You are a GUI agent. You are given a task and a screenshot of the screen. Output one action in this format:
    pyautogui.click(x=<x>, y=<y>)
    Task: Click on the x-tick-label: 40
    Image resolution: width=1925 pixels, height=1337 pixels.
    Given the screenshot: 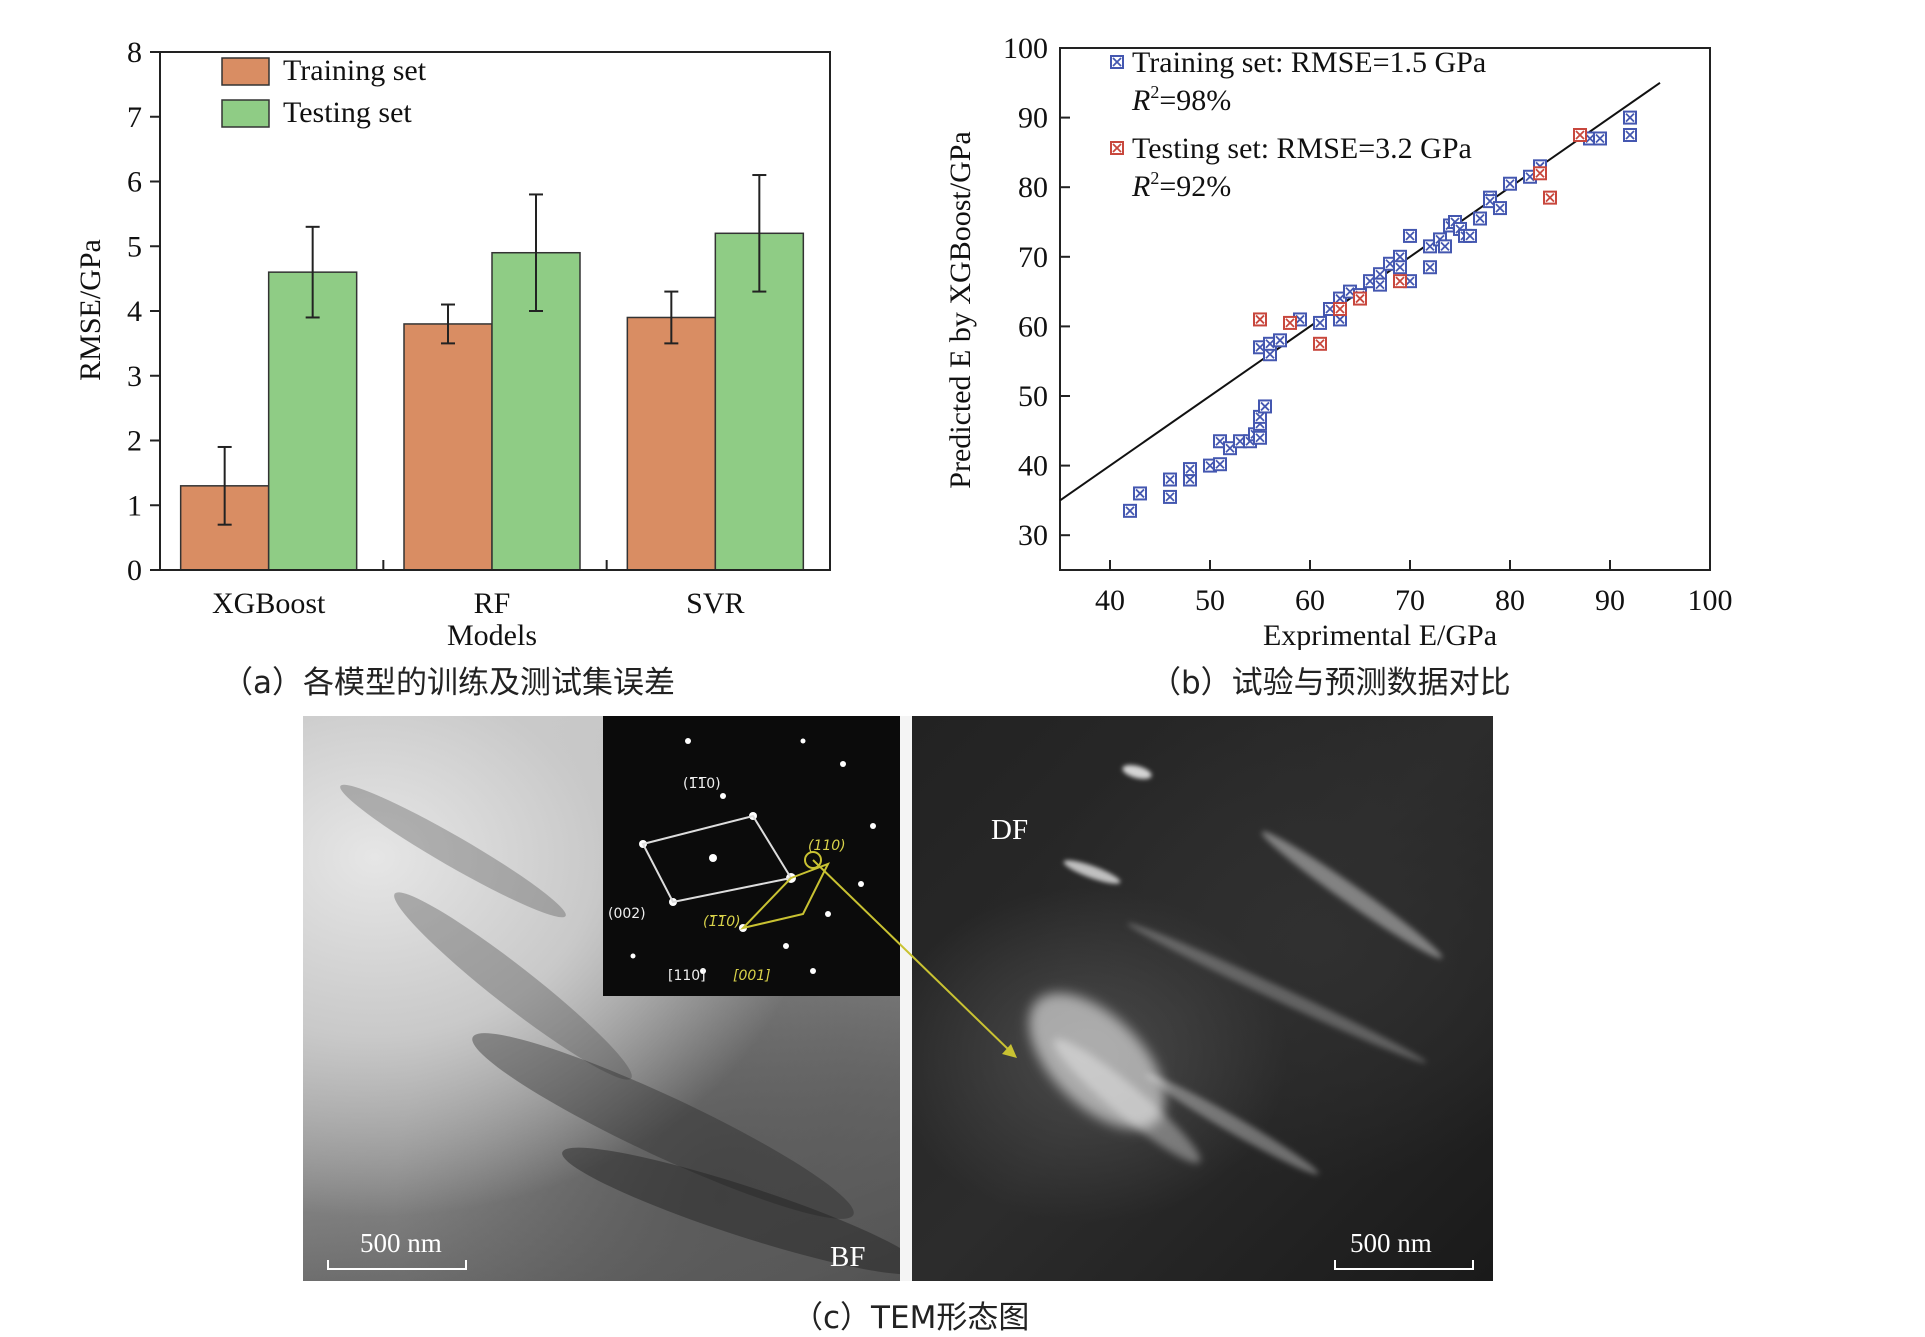 What is the action you would take?
    pyautogui.click(x=1110, y=600)
    